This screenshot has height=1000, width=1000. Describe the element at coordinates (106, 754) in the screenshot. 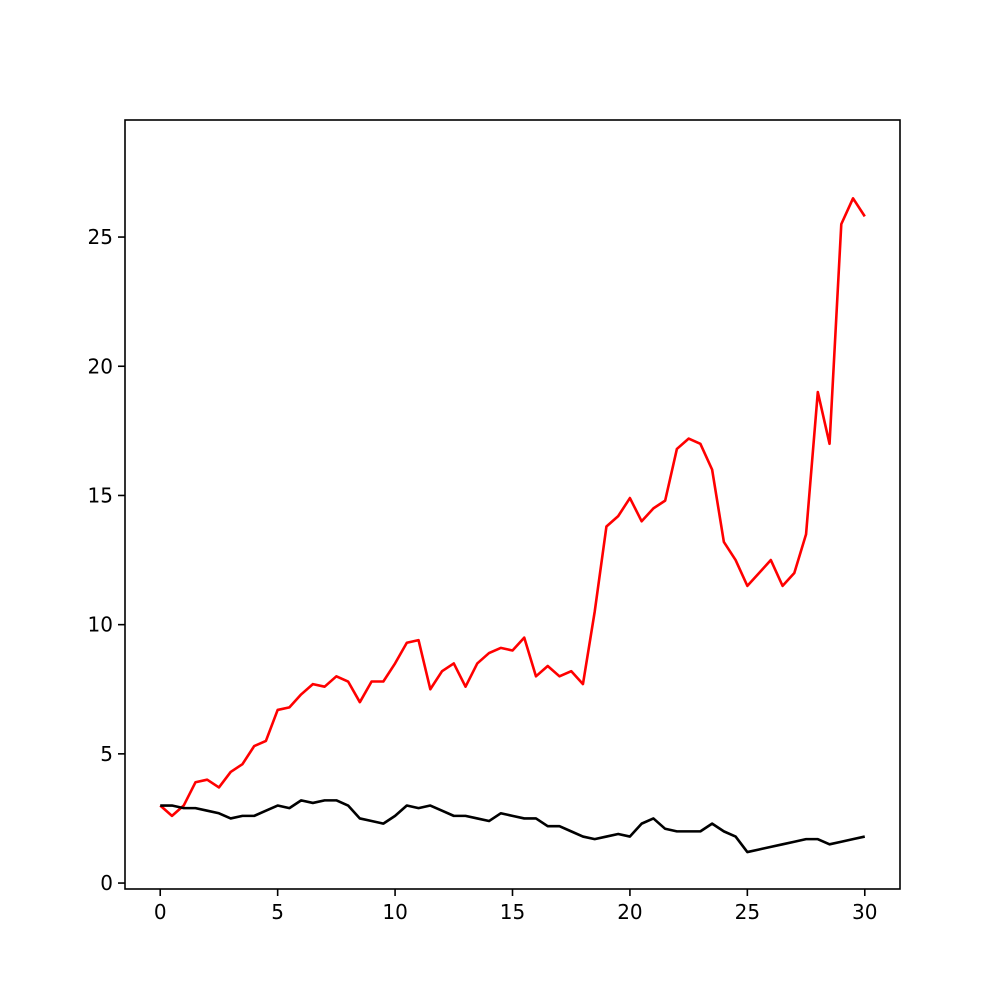

I see `y-tick-label: 5` at that location.